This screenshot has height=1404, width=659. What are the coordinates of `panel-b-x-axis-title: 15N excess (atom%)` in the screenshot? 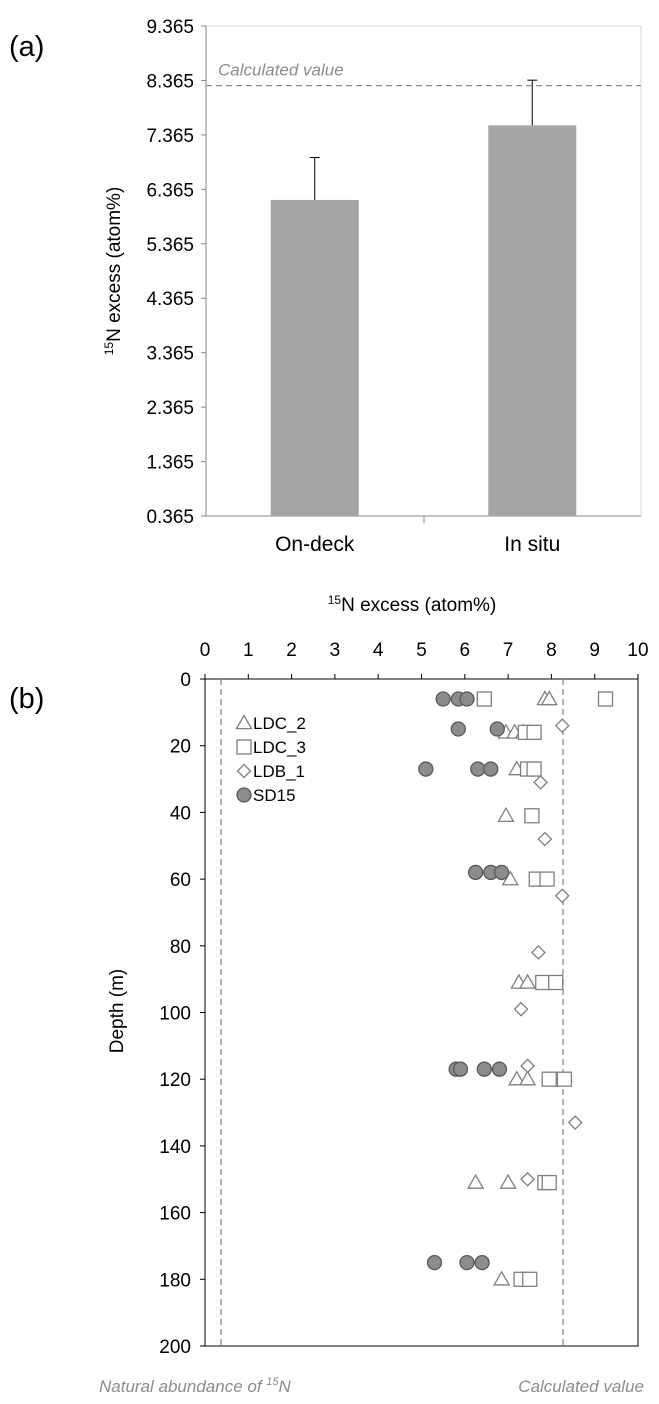 It's located at (412, 604).